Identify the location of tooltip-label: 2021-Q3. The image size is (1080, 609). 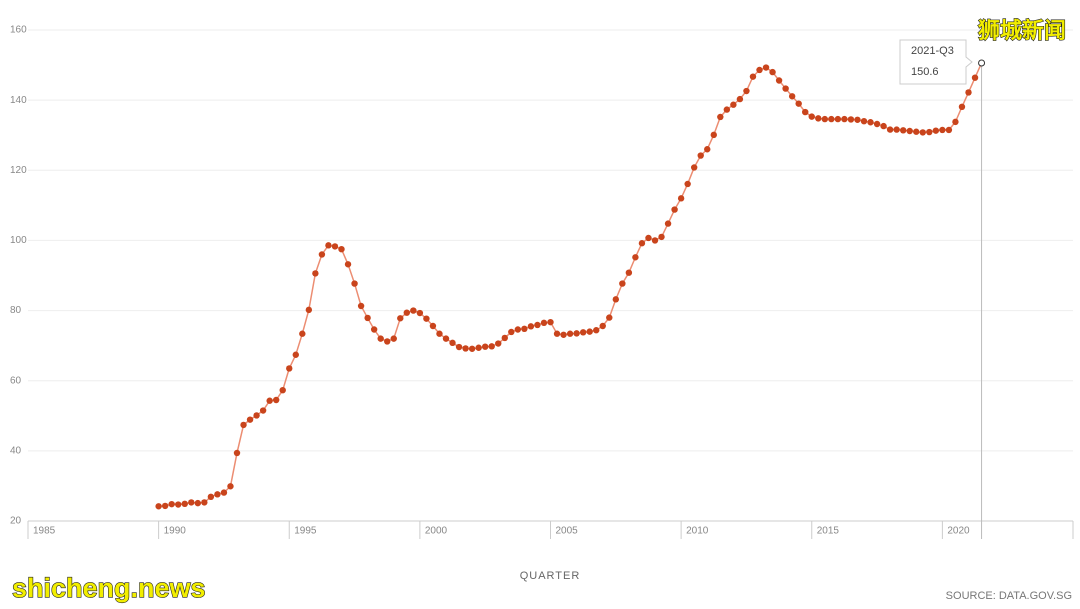
(932, 51).